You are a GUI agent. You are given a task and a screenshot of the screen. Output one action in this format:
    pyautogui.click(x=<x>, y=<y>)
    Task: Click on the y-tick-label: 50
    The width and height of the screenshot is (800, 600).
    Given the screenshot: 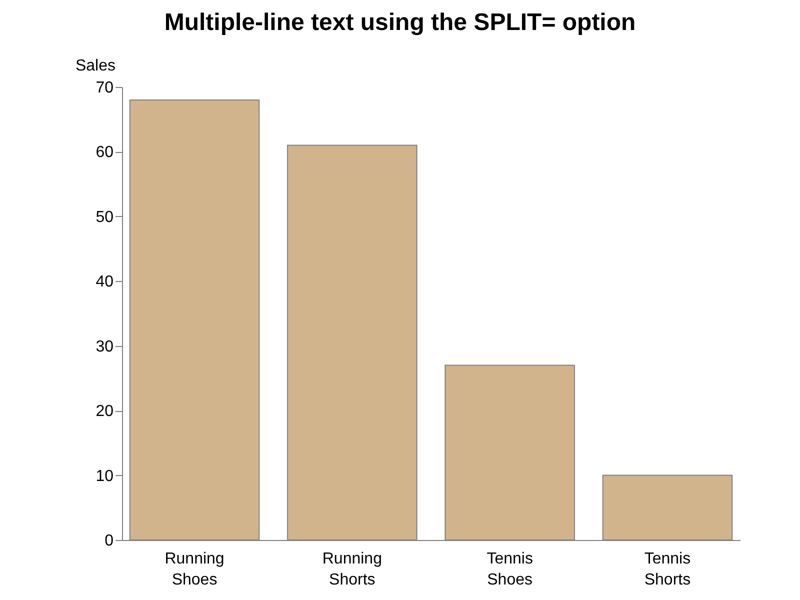 What is the action you would take?
    pyautogui.click(x=105, y=217)
    